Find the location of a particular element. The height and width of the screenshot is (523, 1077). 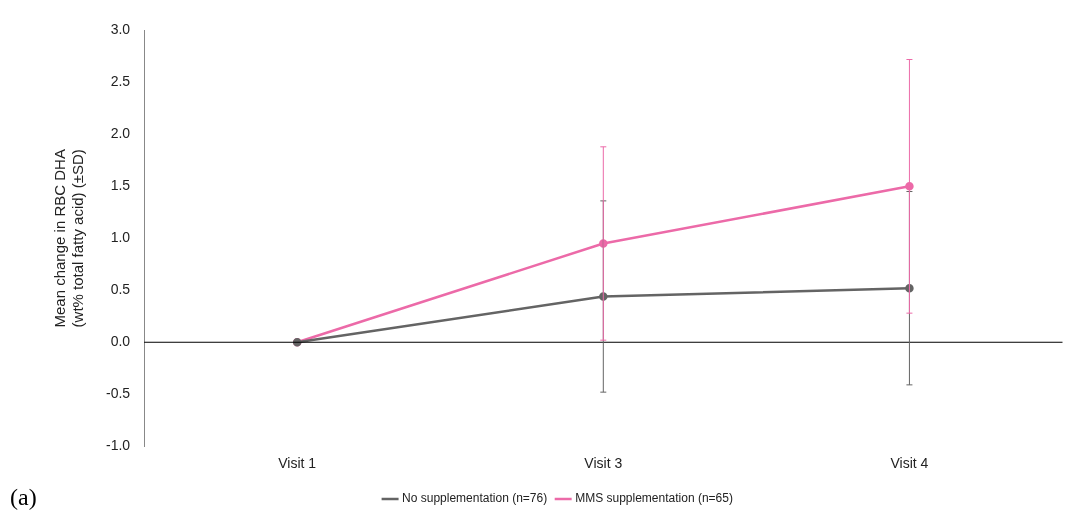

text: (a) is located at coordinates (23, 497).